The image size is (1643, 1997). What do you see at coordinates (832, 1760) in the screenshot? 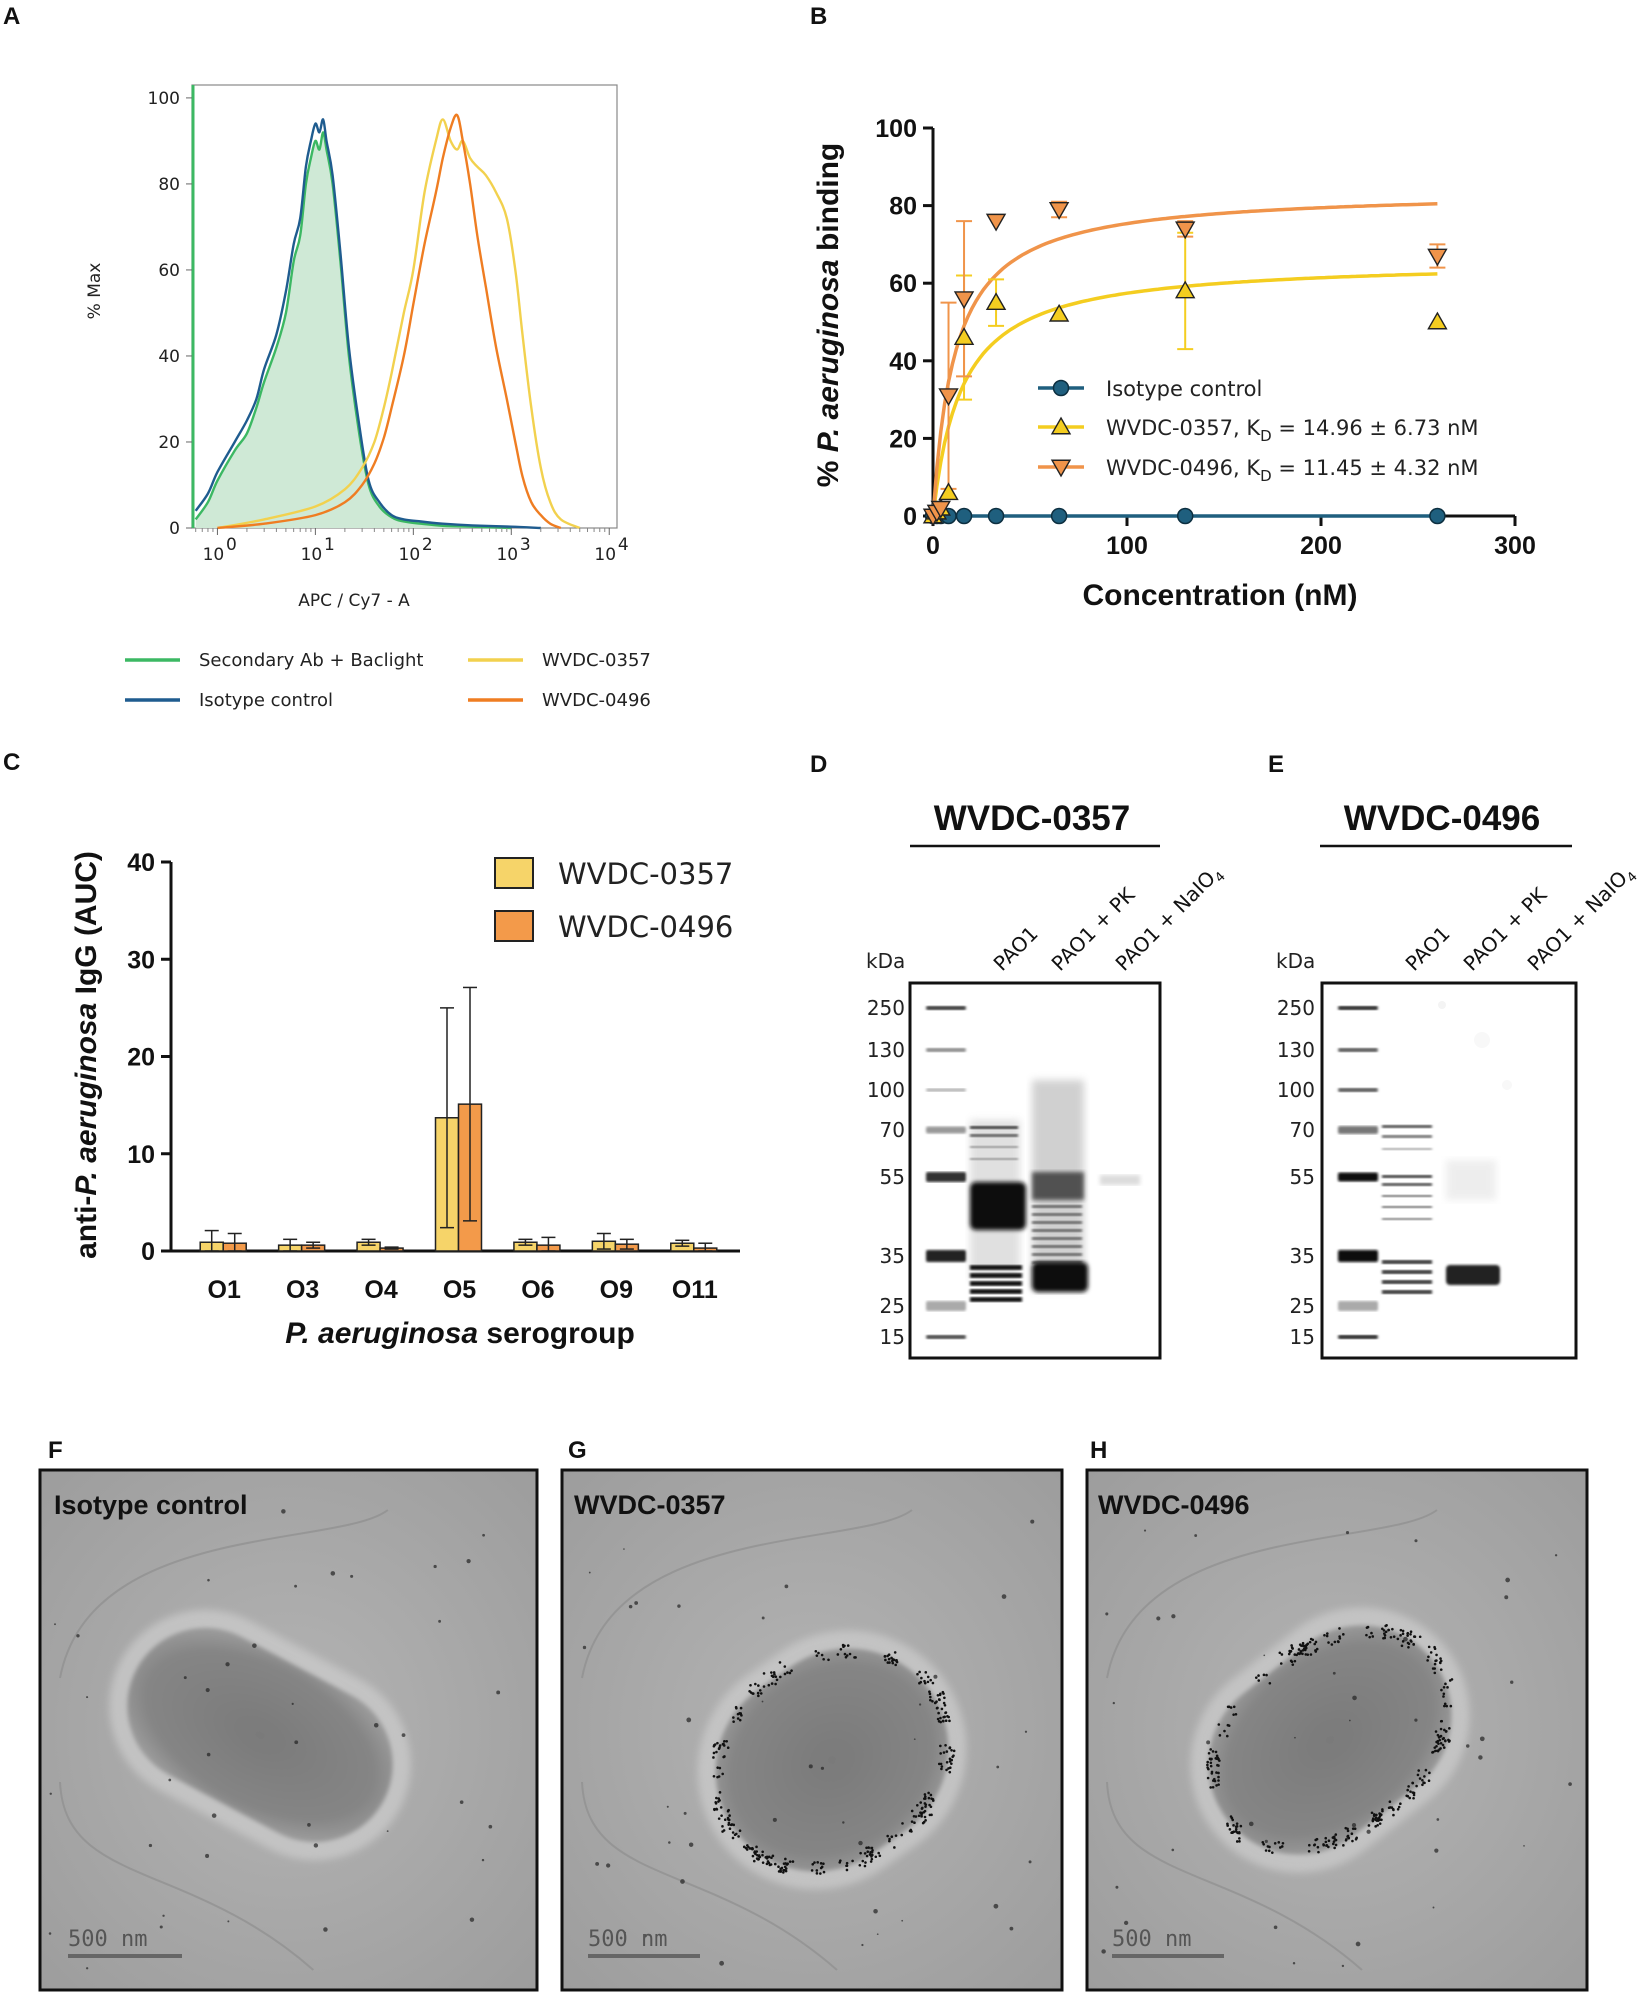
I see `em-cell-body` at bounding box center [832, 1760].